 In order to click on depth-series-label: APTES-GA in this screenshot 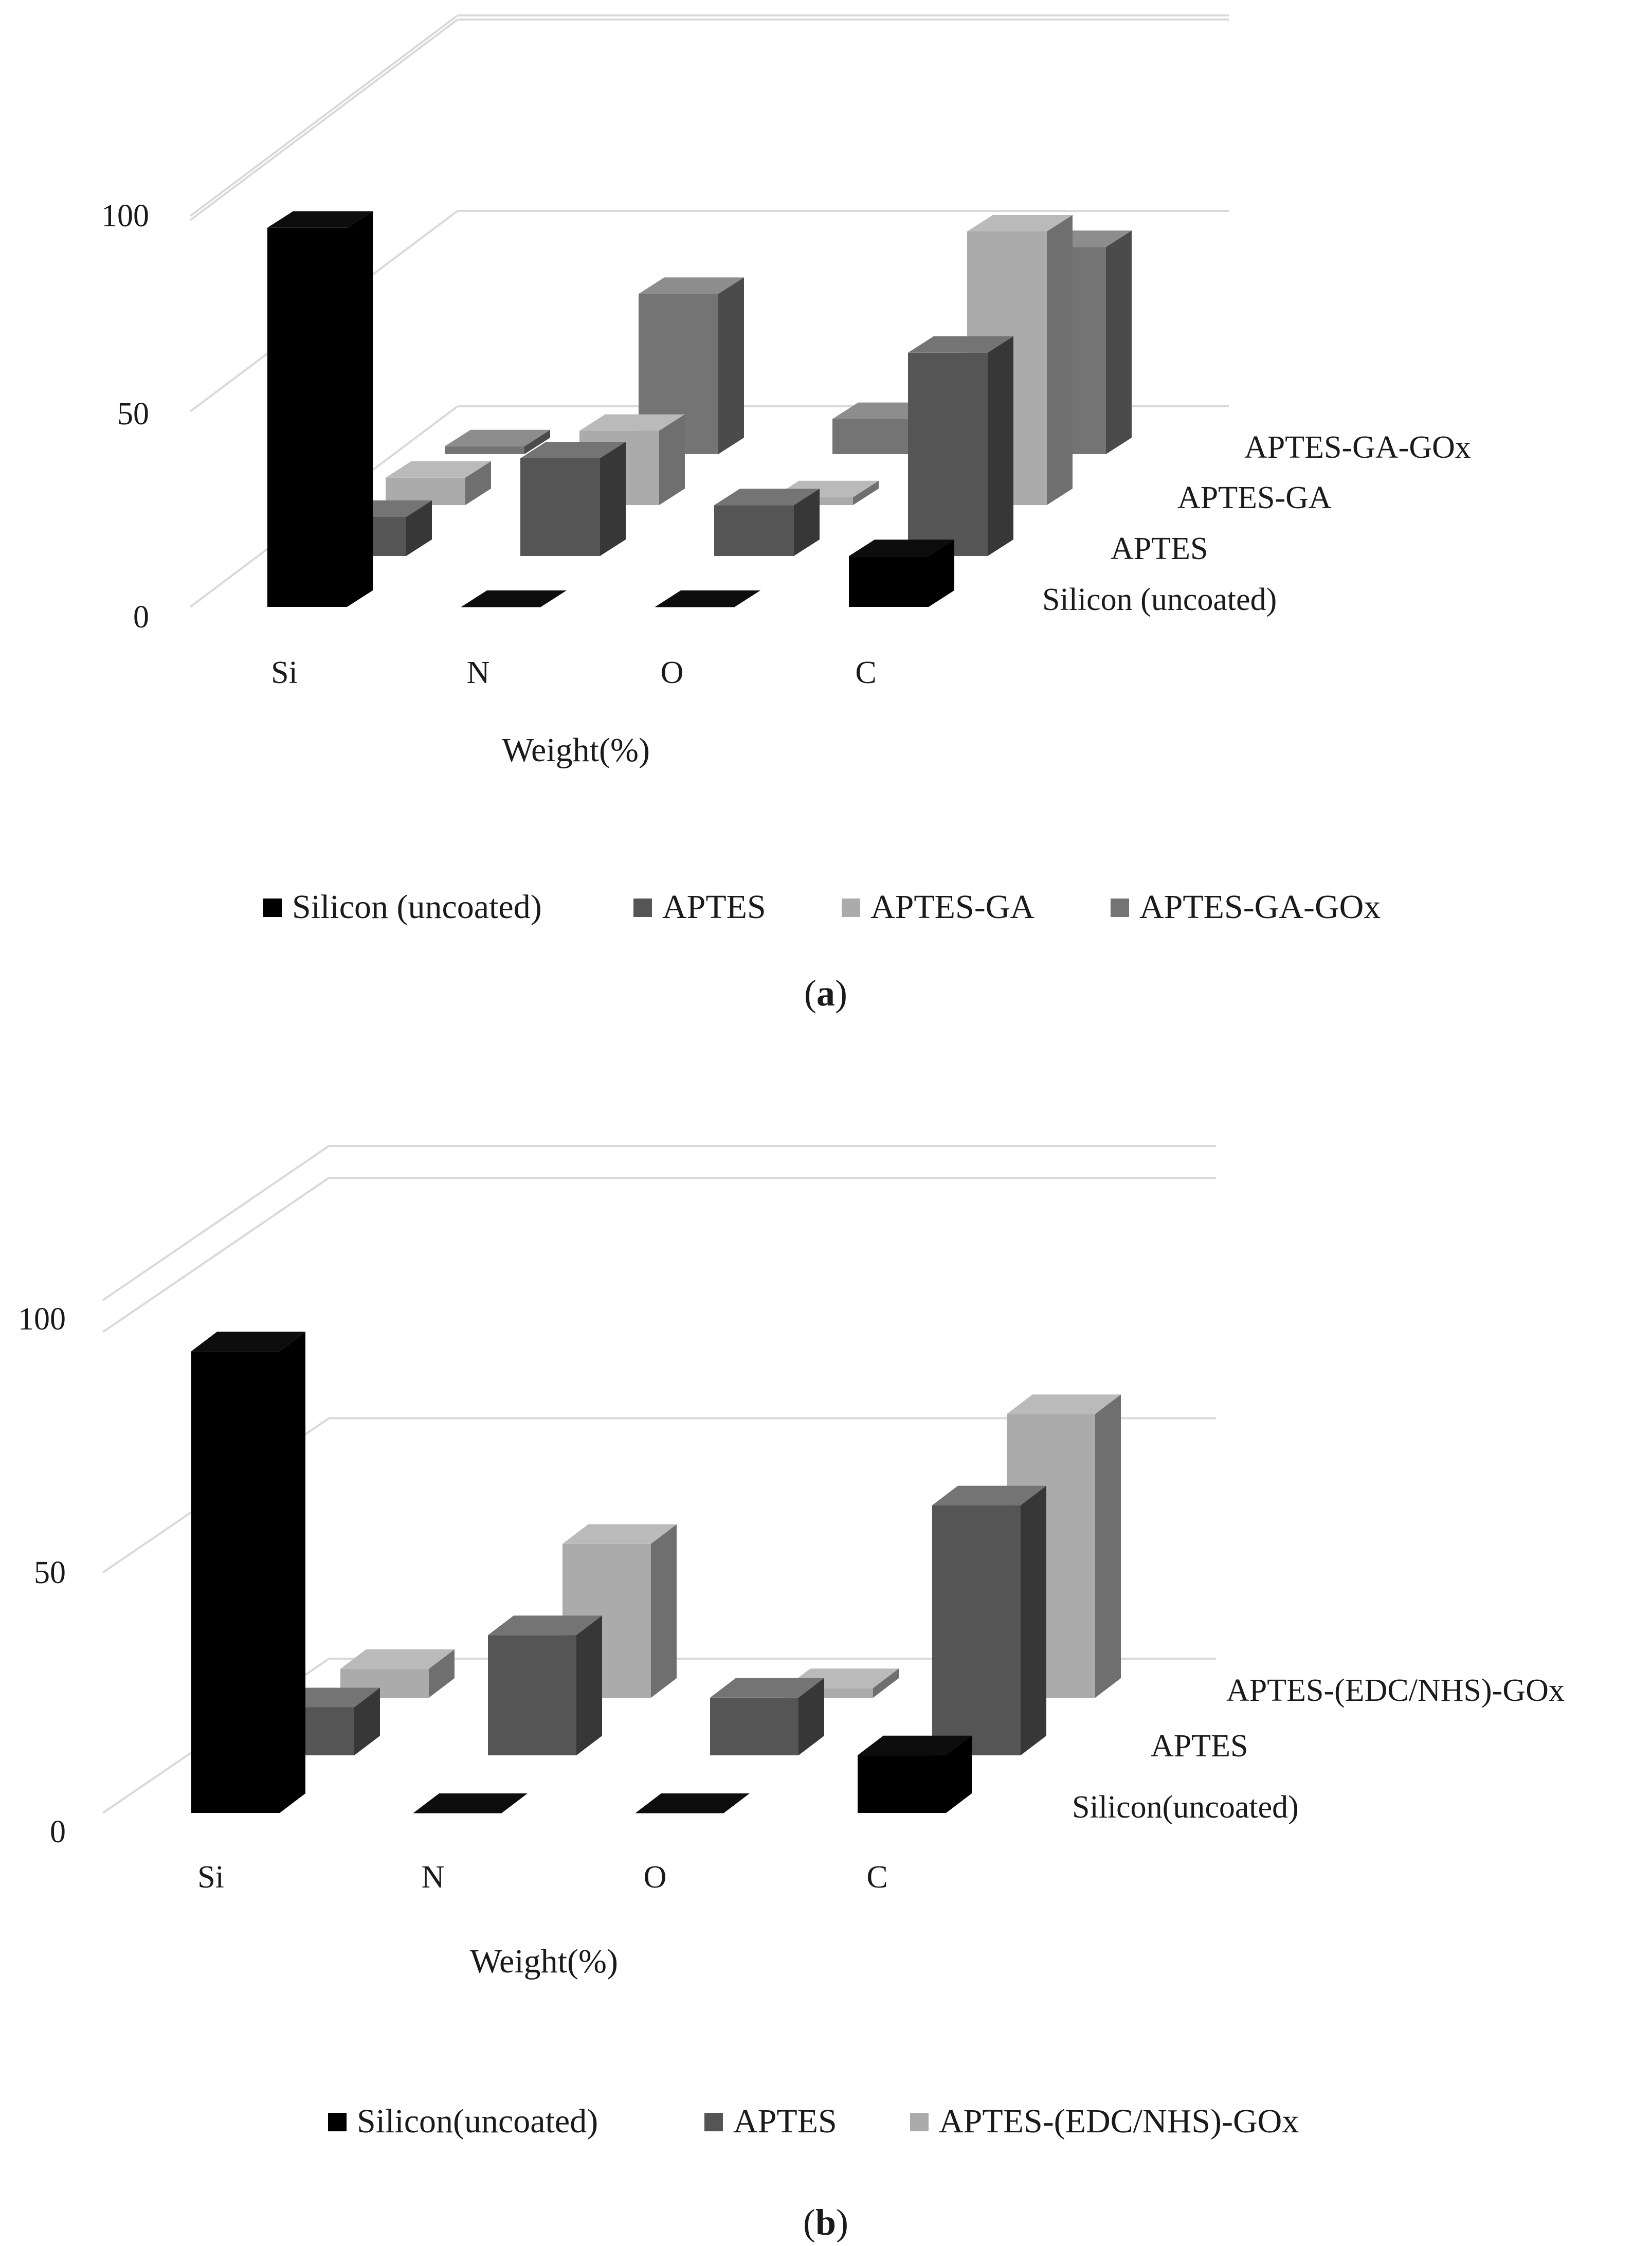, I will do `click(1254, 498)`.